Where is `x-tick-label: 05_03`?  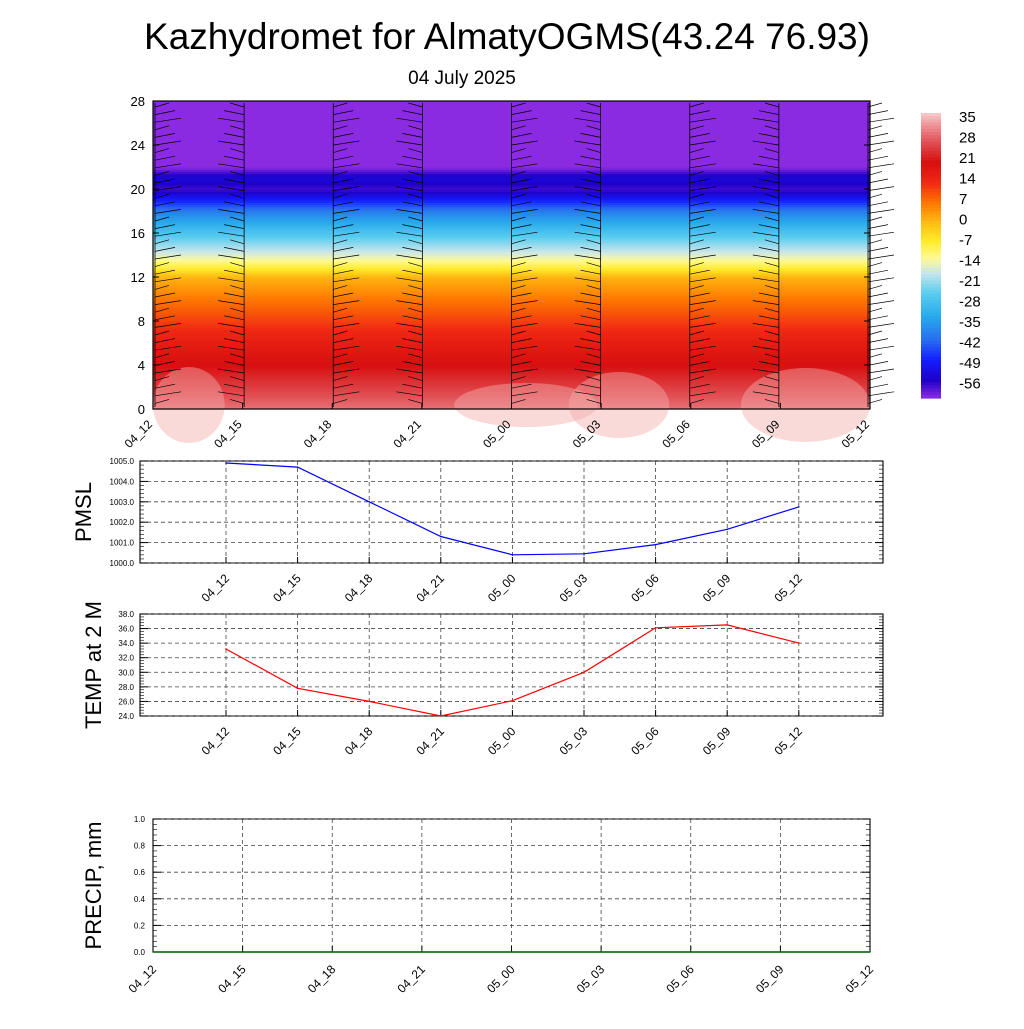
x-tick-label: 05_03 is located at coordinates (574, 588).